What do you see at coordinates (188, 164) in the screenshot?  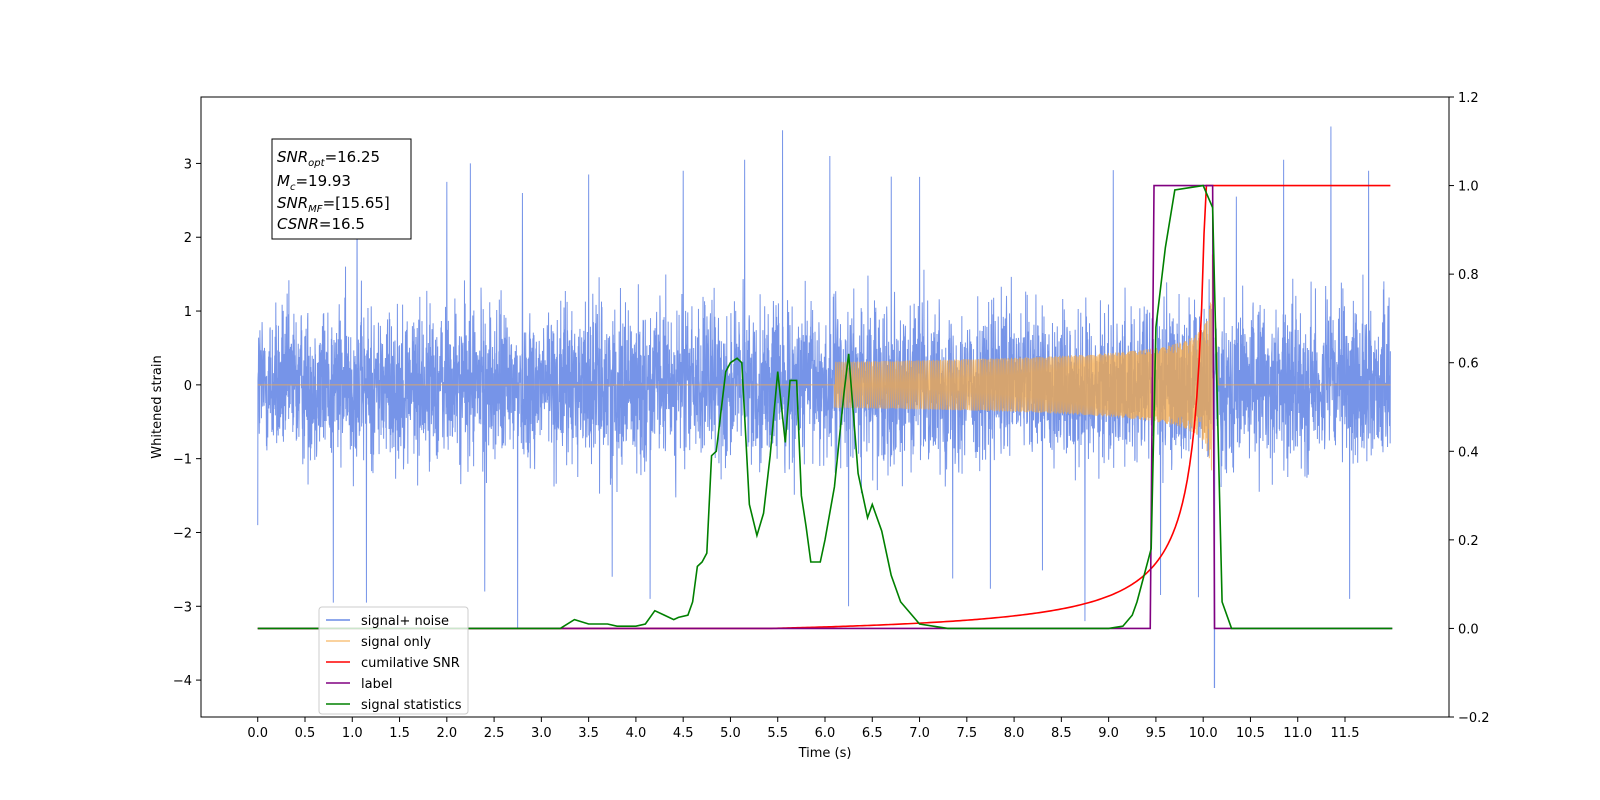 I see `y-left-tick-label: 3` at bounding box center [188, 164].